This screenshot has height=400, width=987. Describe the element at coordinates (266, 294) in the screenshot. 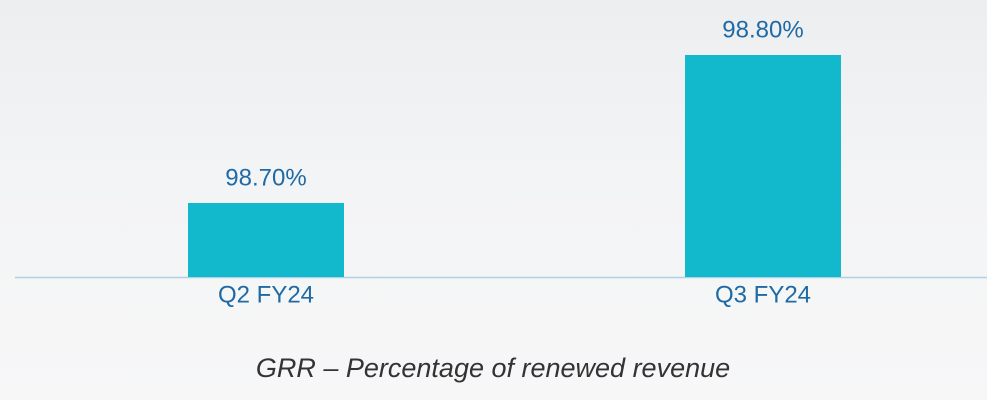

I see `x-tick-label: Q2 FY24` at that location.